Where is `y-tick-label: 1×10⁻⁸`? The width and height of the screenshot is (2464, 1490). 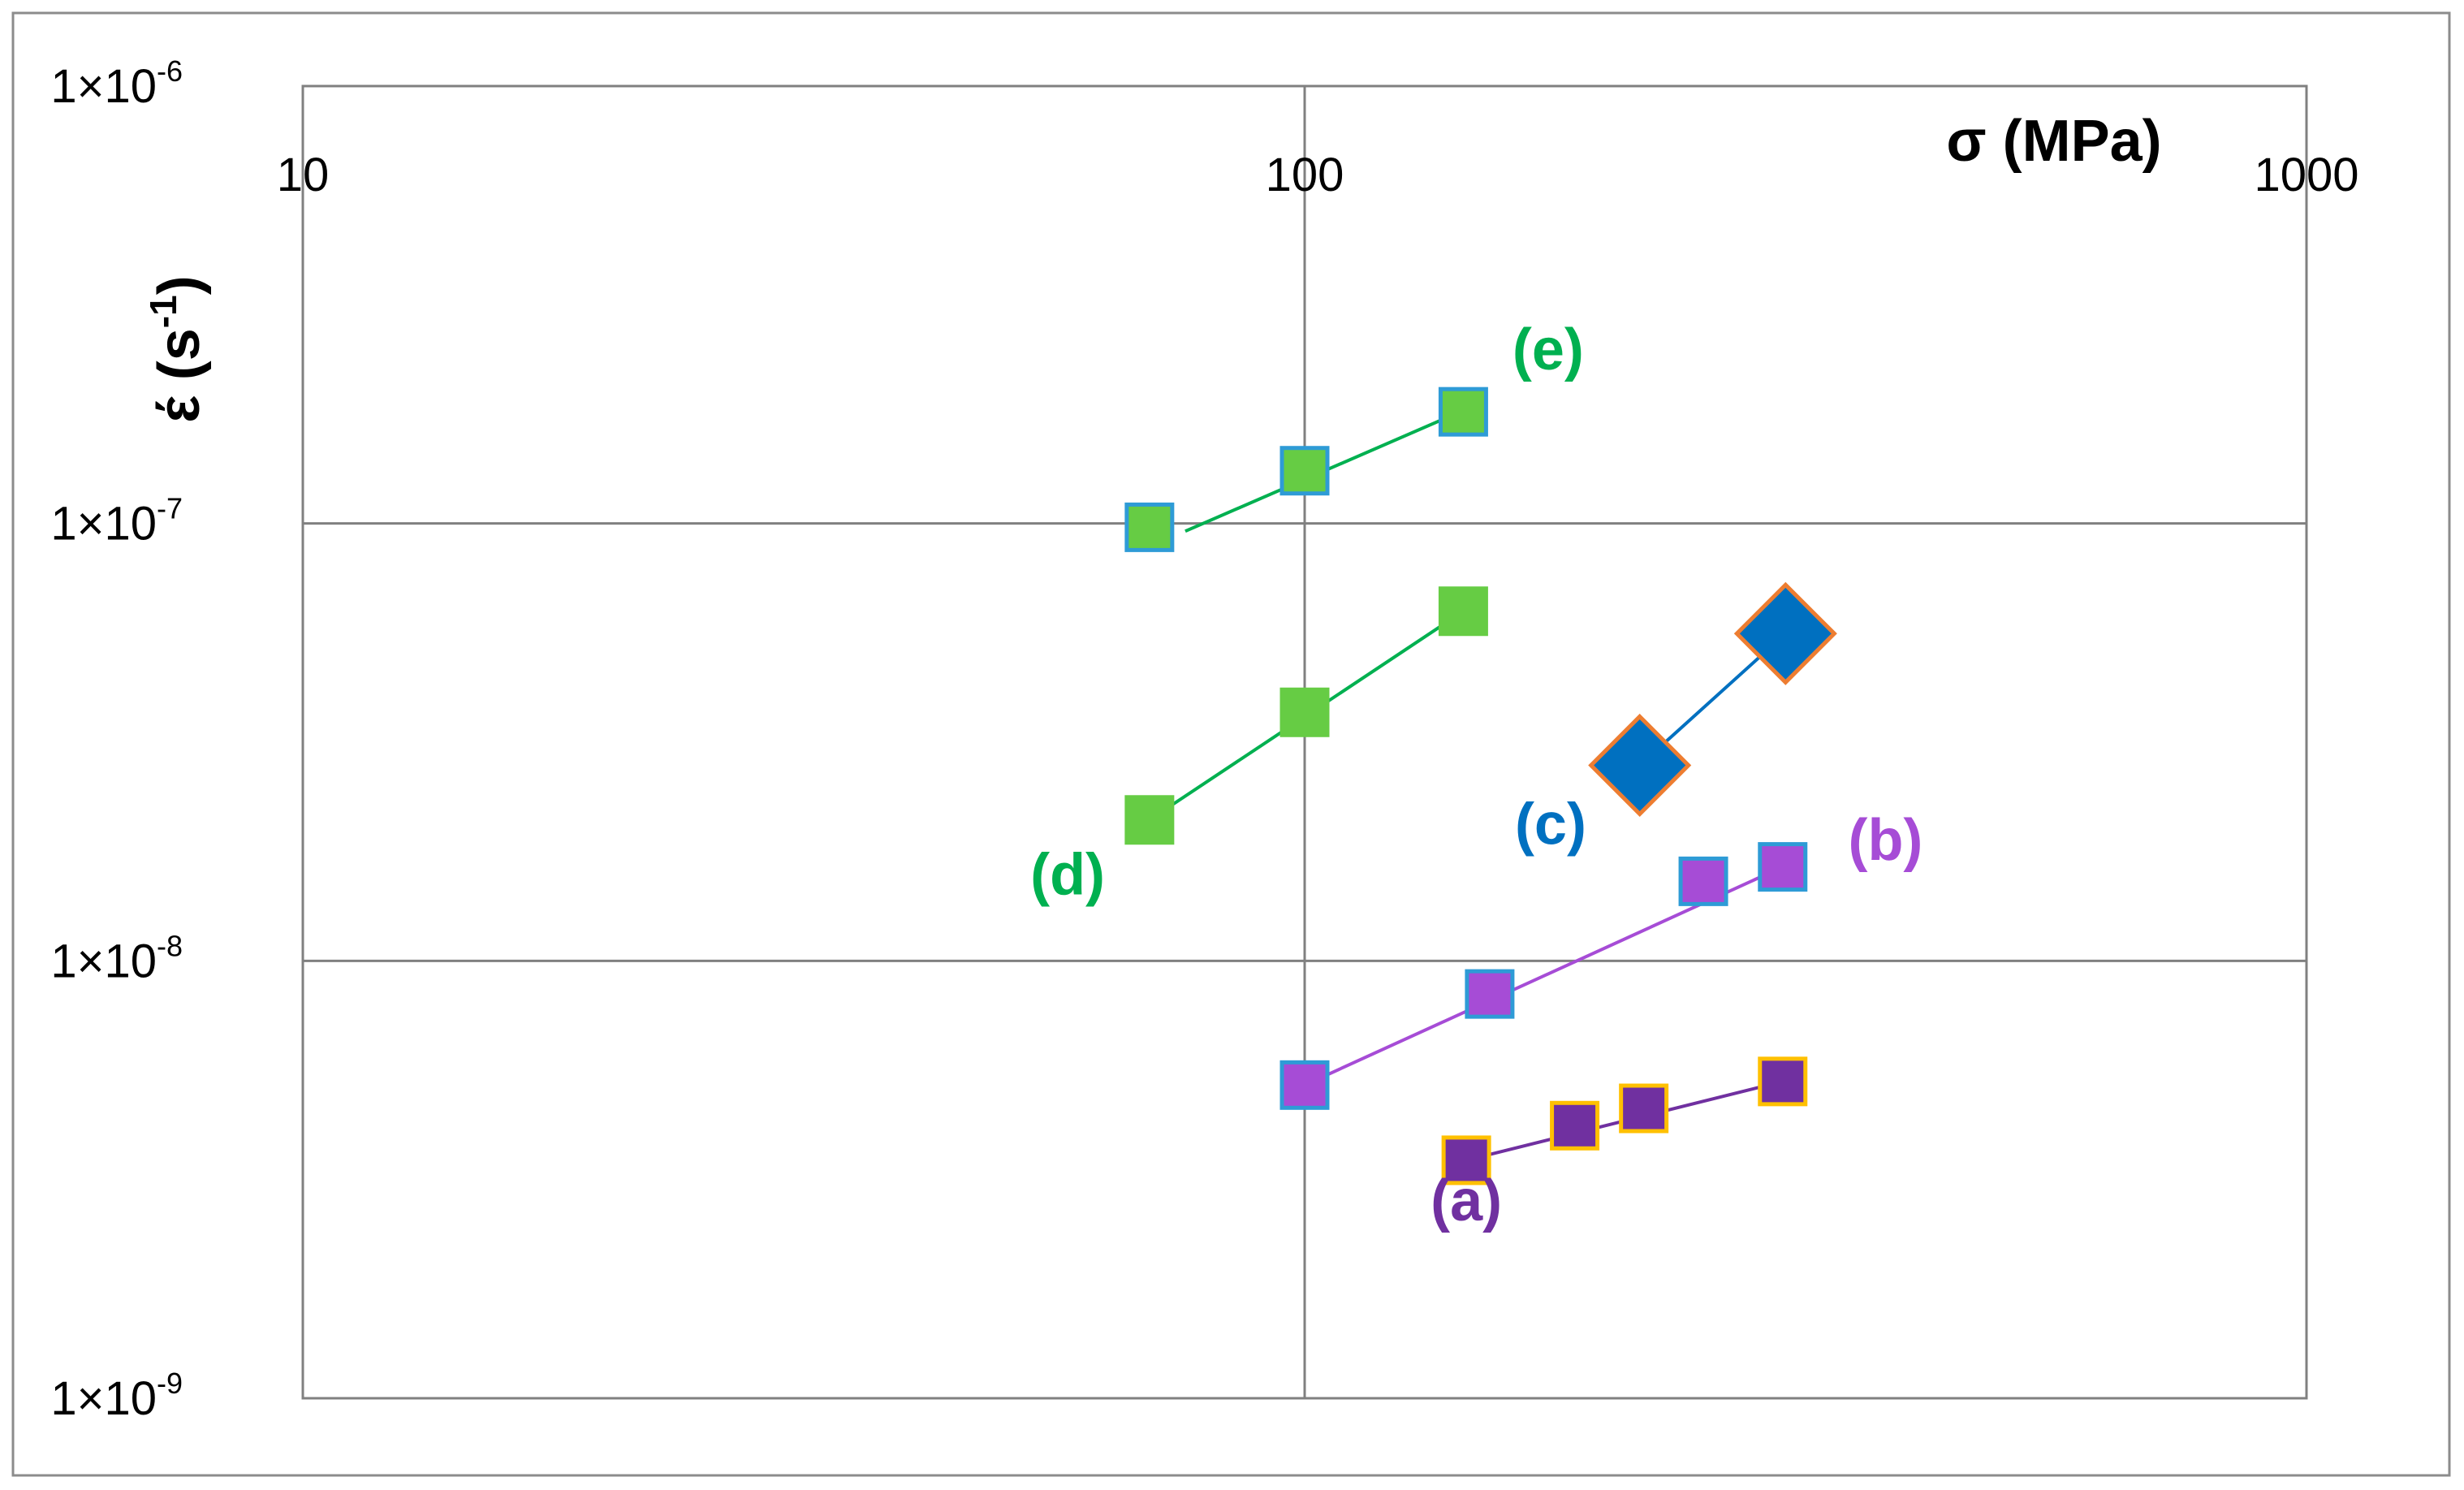 y-tick-label: 1×10⁻⁸ is located at coordinates (116, 958).